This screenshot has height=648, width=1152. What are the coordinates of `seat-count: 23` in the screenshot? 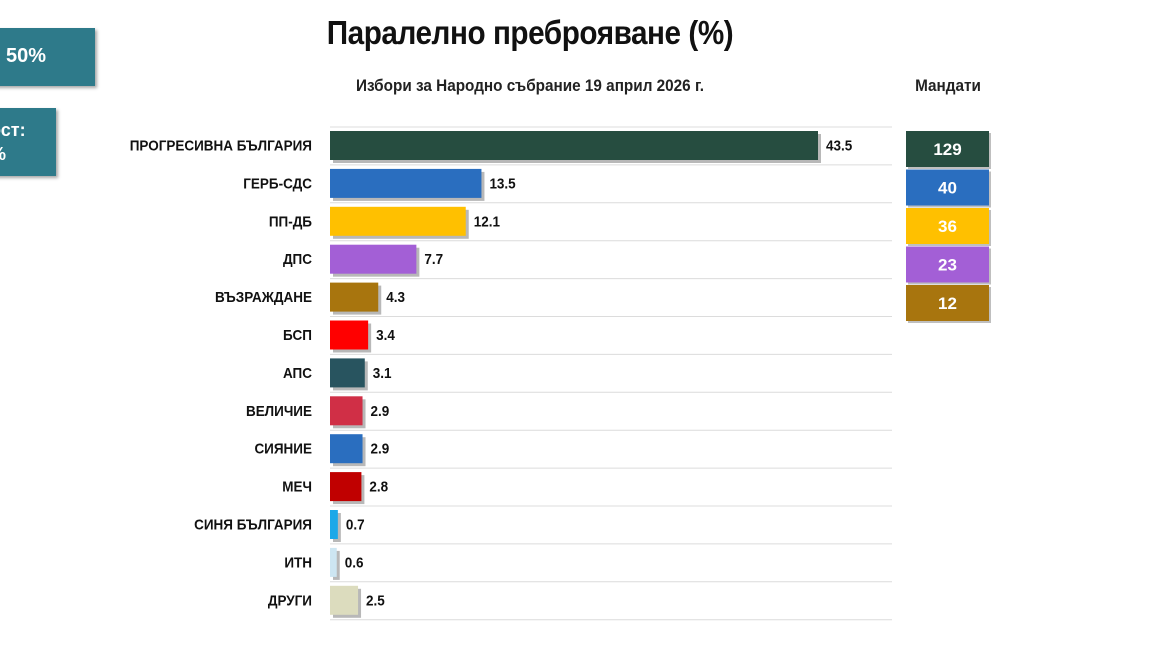 It's located at (947, 265).